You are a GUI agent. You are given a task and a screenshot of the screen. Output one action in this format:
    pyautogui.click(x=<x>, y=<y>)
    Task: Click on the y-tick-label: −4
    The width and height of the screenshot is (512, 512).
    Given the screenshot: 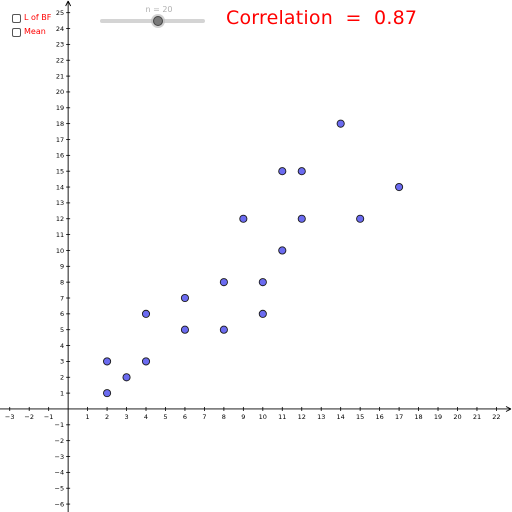 What is the action you would take?
    pyautogui.click(x=60, y=473)
    